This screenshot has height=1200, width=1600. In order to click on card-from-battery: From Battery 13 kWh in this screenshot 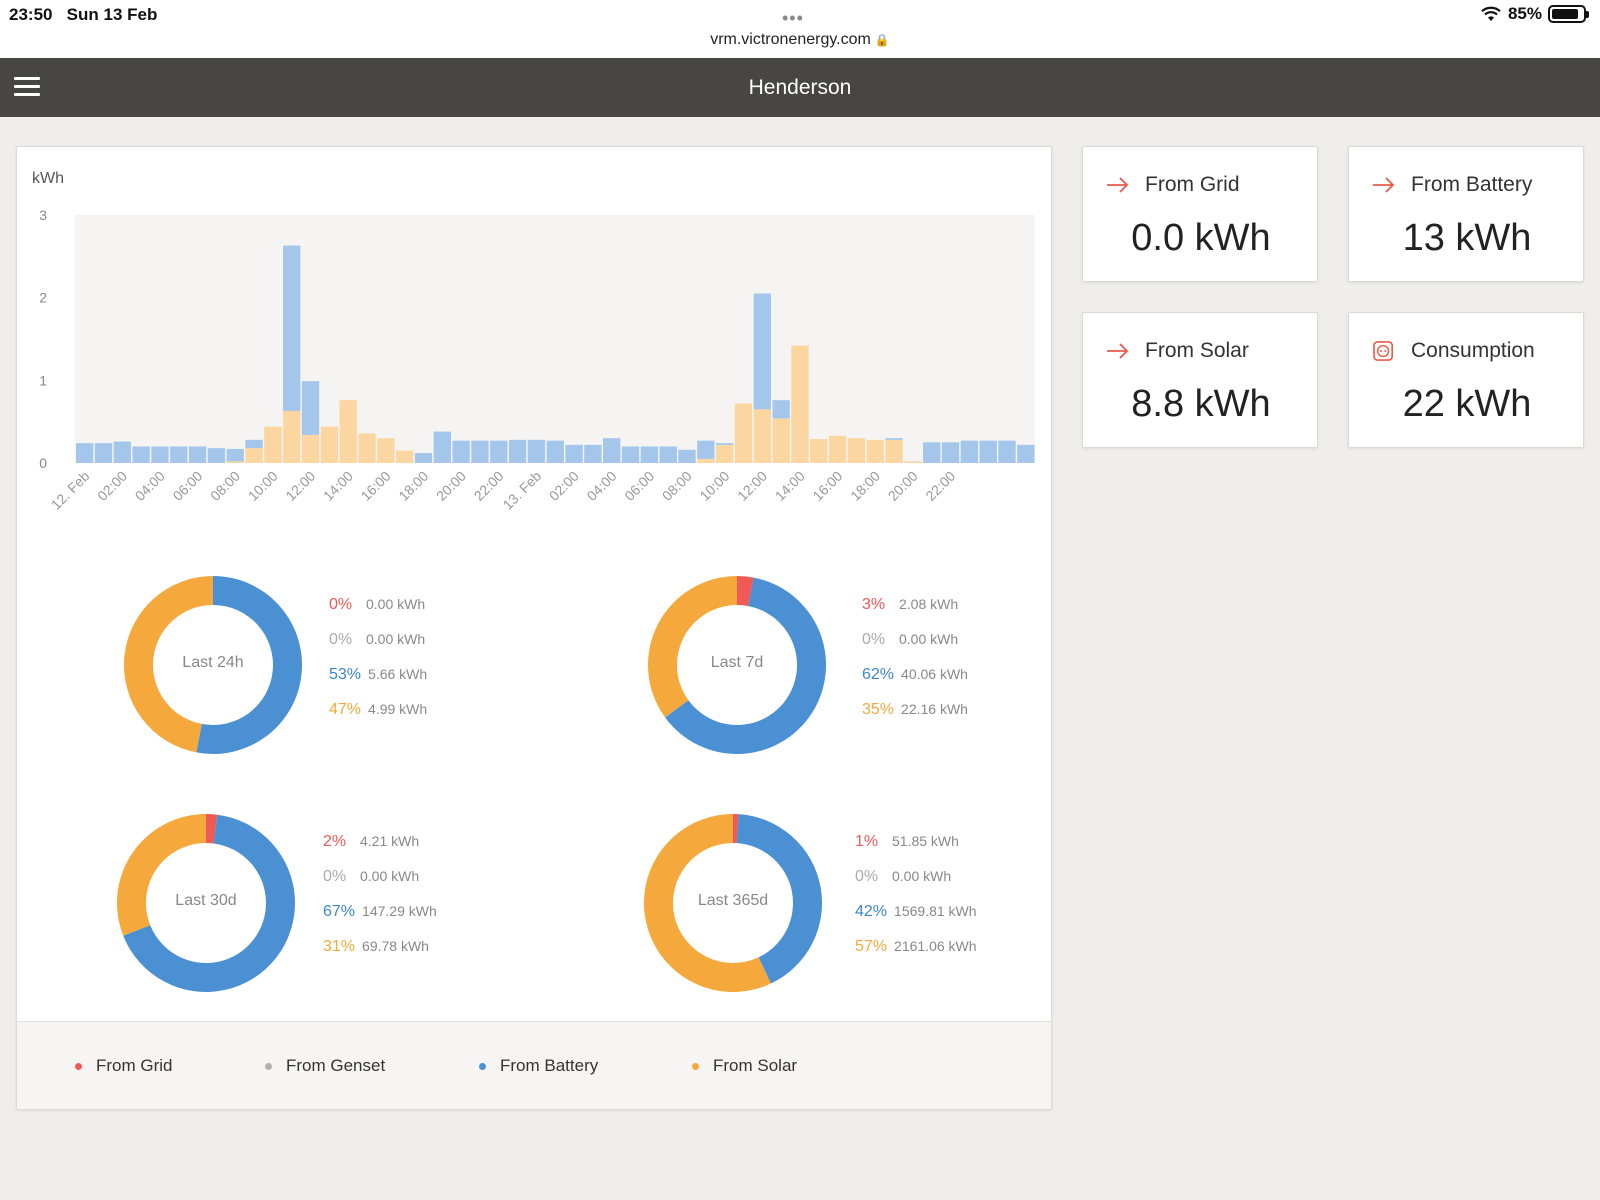, I will do `click(1466, 214)`.